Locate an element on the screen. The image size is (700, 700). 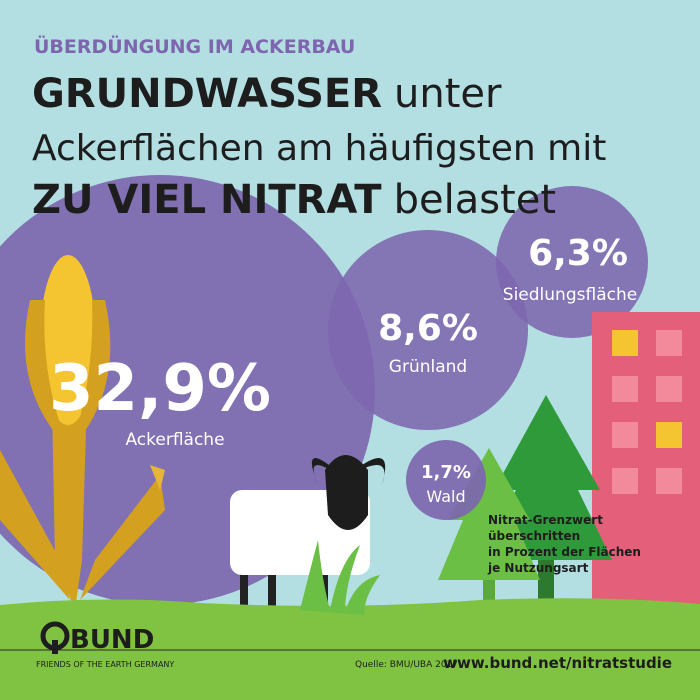
note-line: je Nutzungsart is located at coordinates (538, 568).